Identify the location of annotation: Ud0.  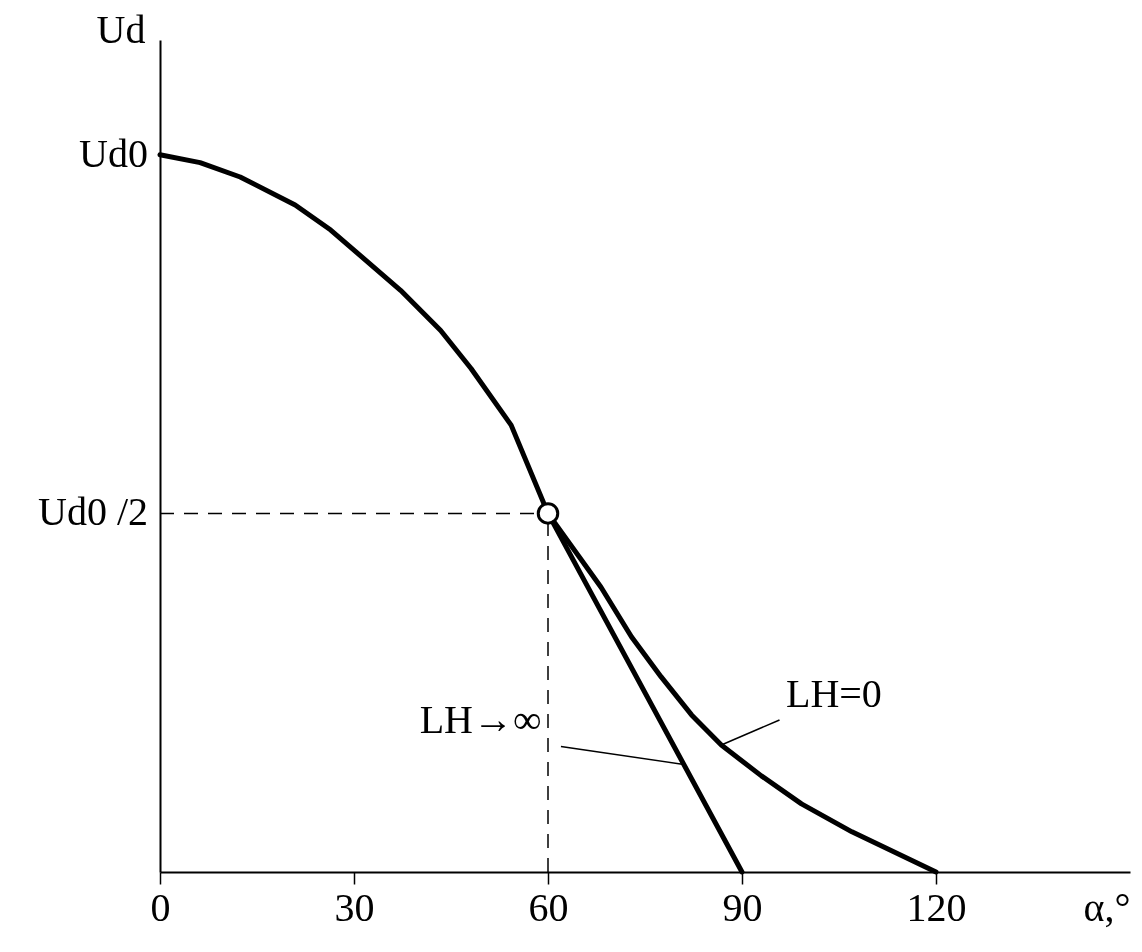
(113, 153).